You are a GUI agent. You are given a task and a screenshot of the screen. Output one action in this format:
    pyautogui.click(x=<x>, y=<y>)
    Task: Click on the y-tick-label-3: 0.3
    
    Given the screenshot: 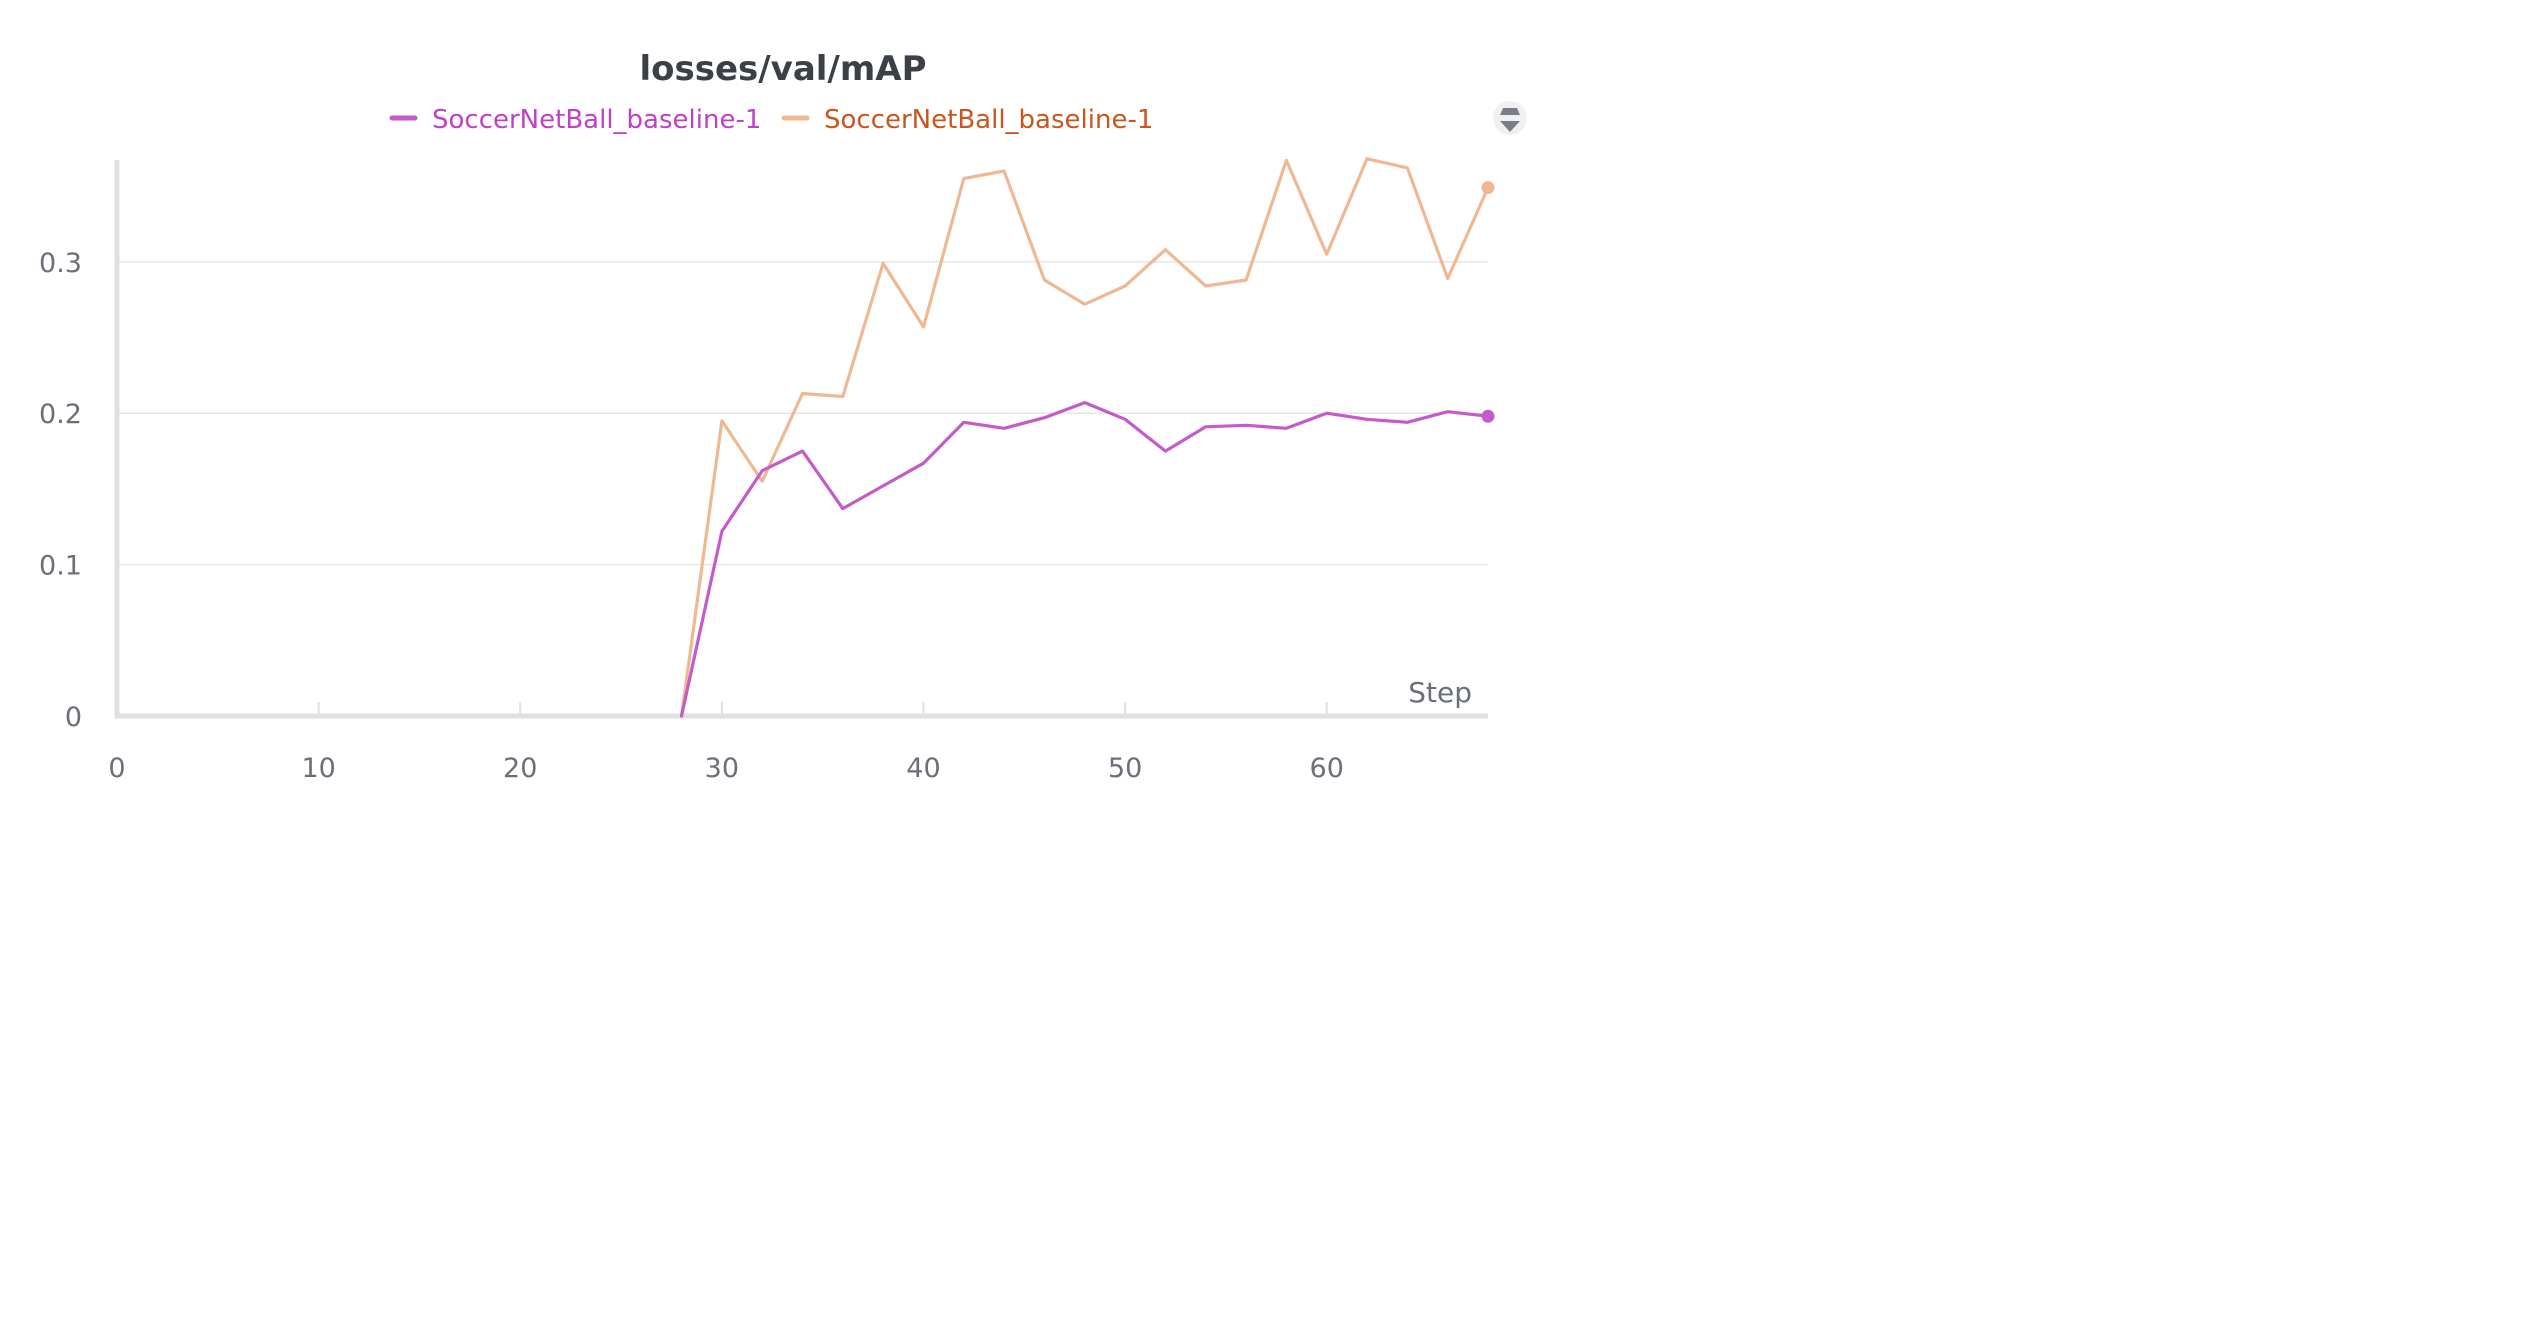 What is the action you would take?
    pyautogui.click(x=60, y=263)
    